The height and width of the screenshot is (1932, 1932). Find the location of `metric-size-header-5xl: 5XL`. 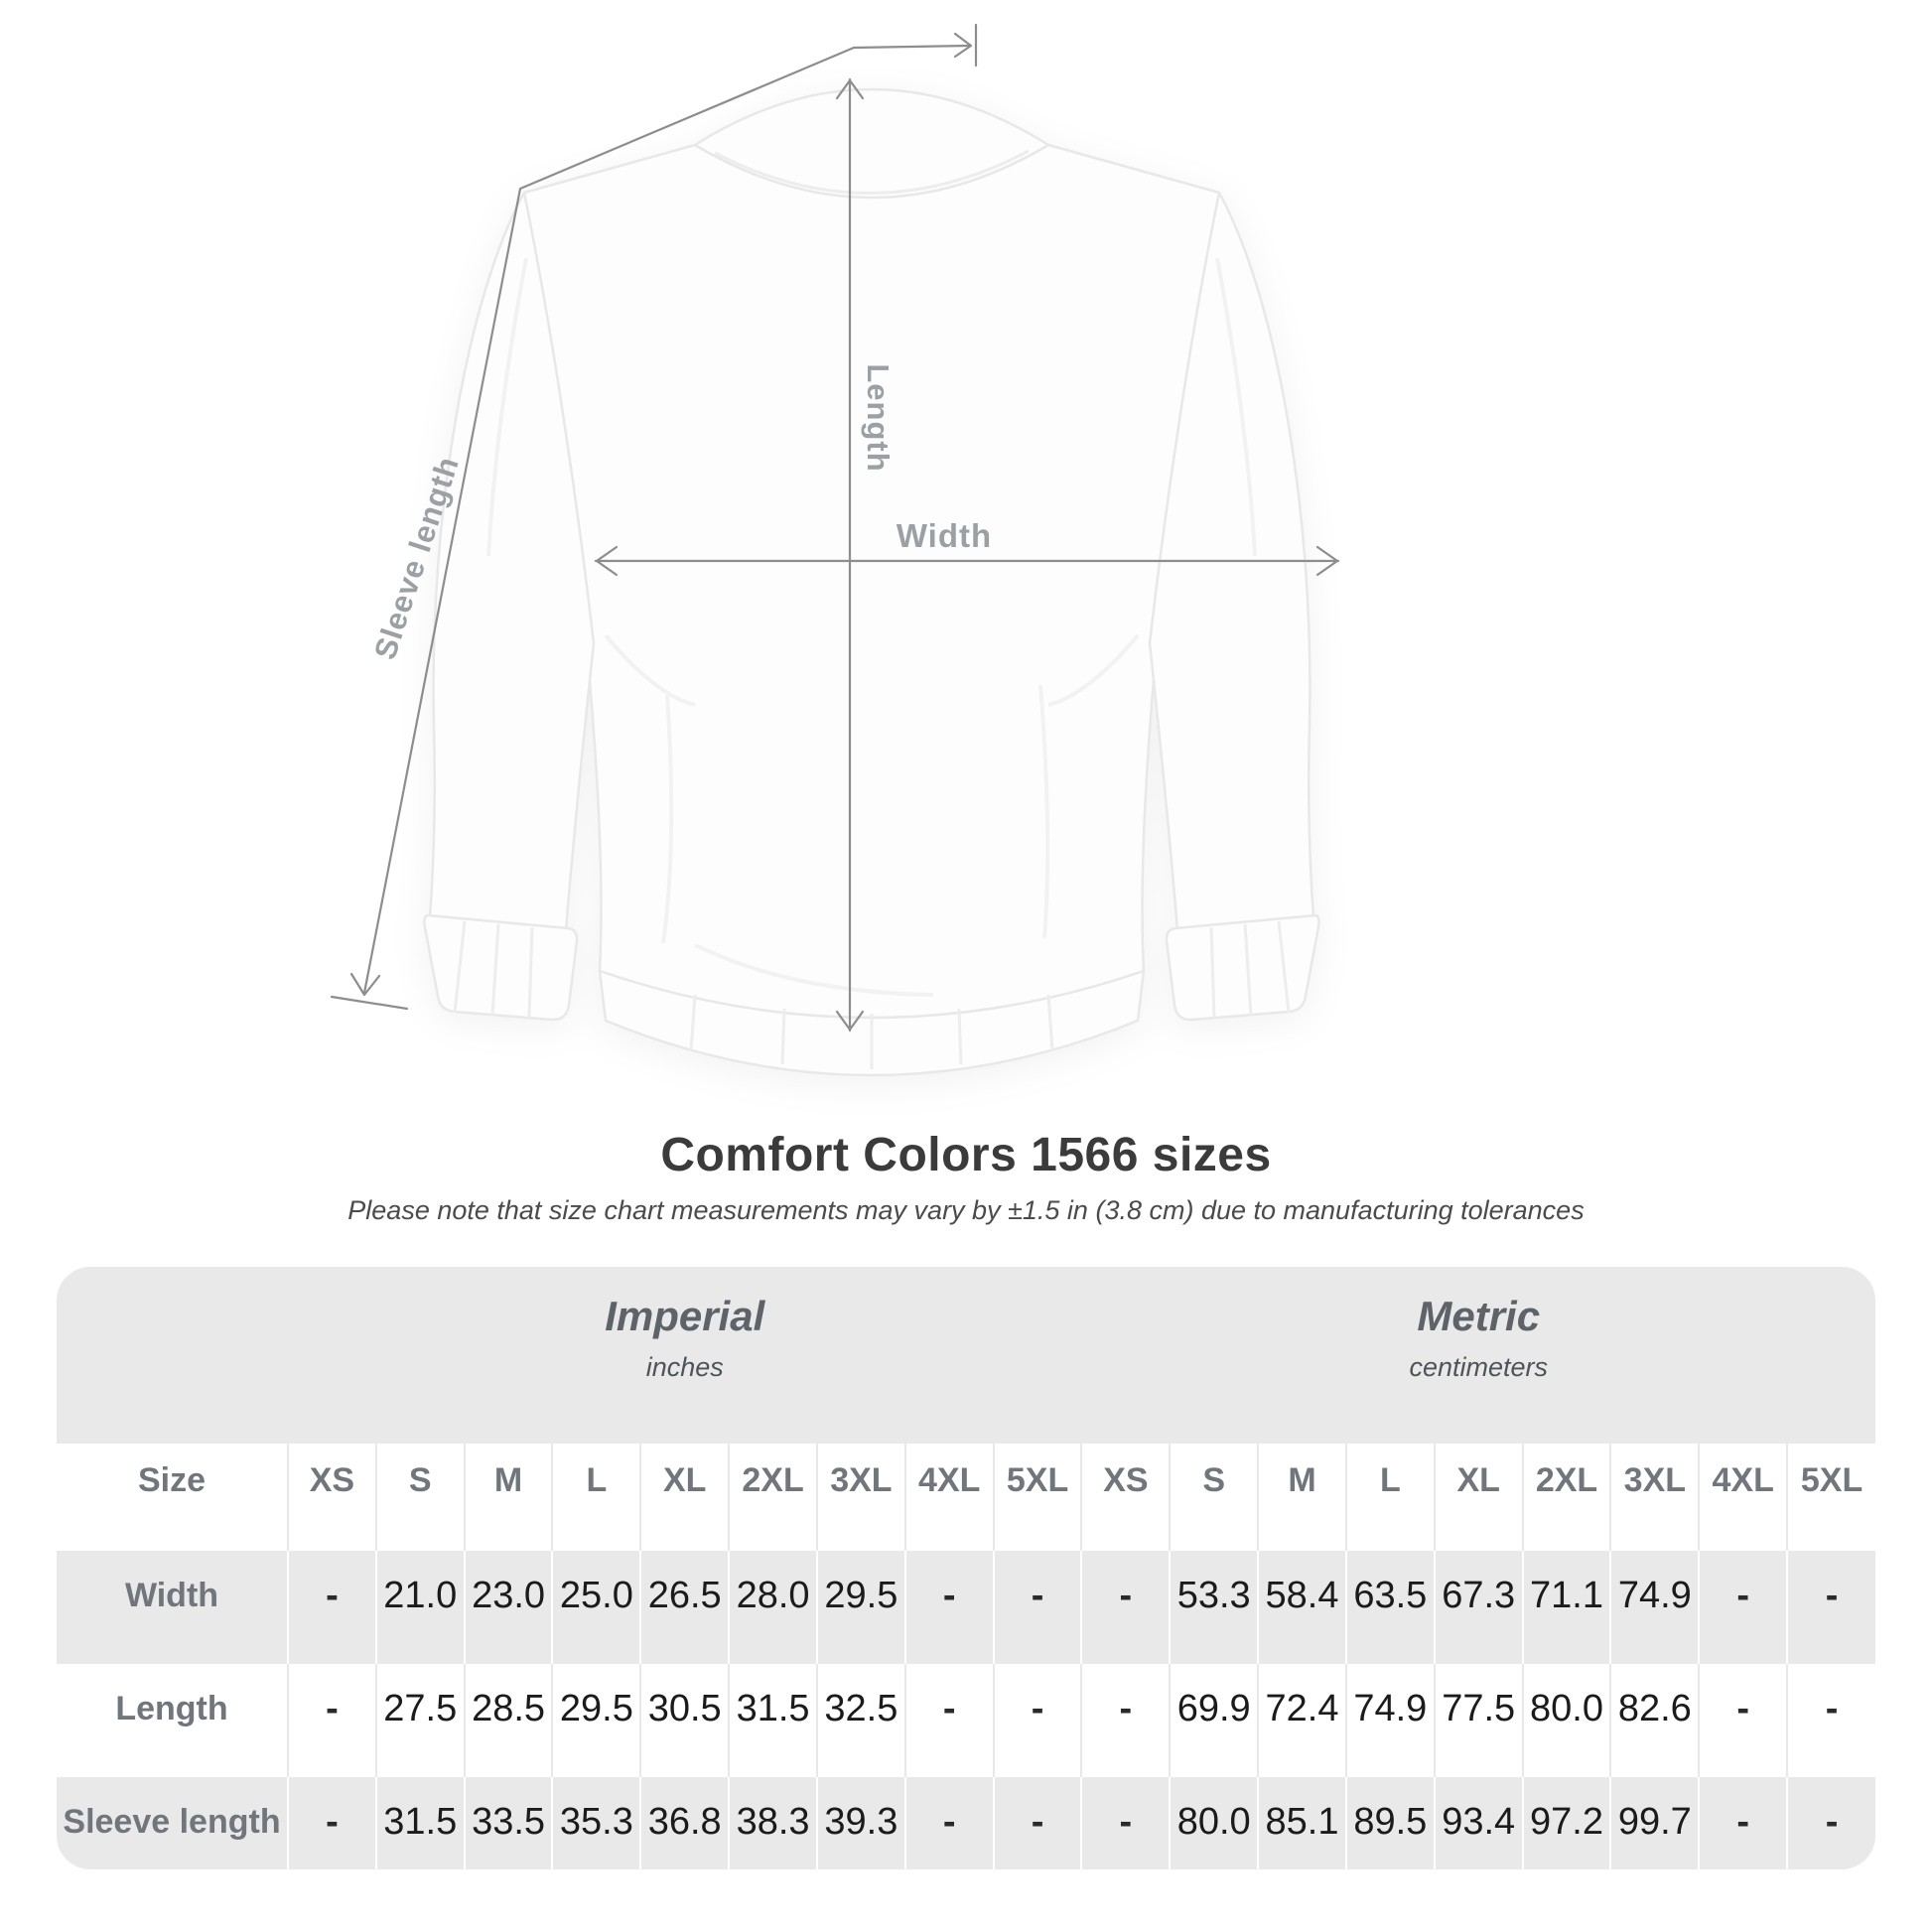

metric-size-header-5xl: 5XL is located at coordinates (1831, 1497).